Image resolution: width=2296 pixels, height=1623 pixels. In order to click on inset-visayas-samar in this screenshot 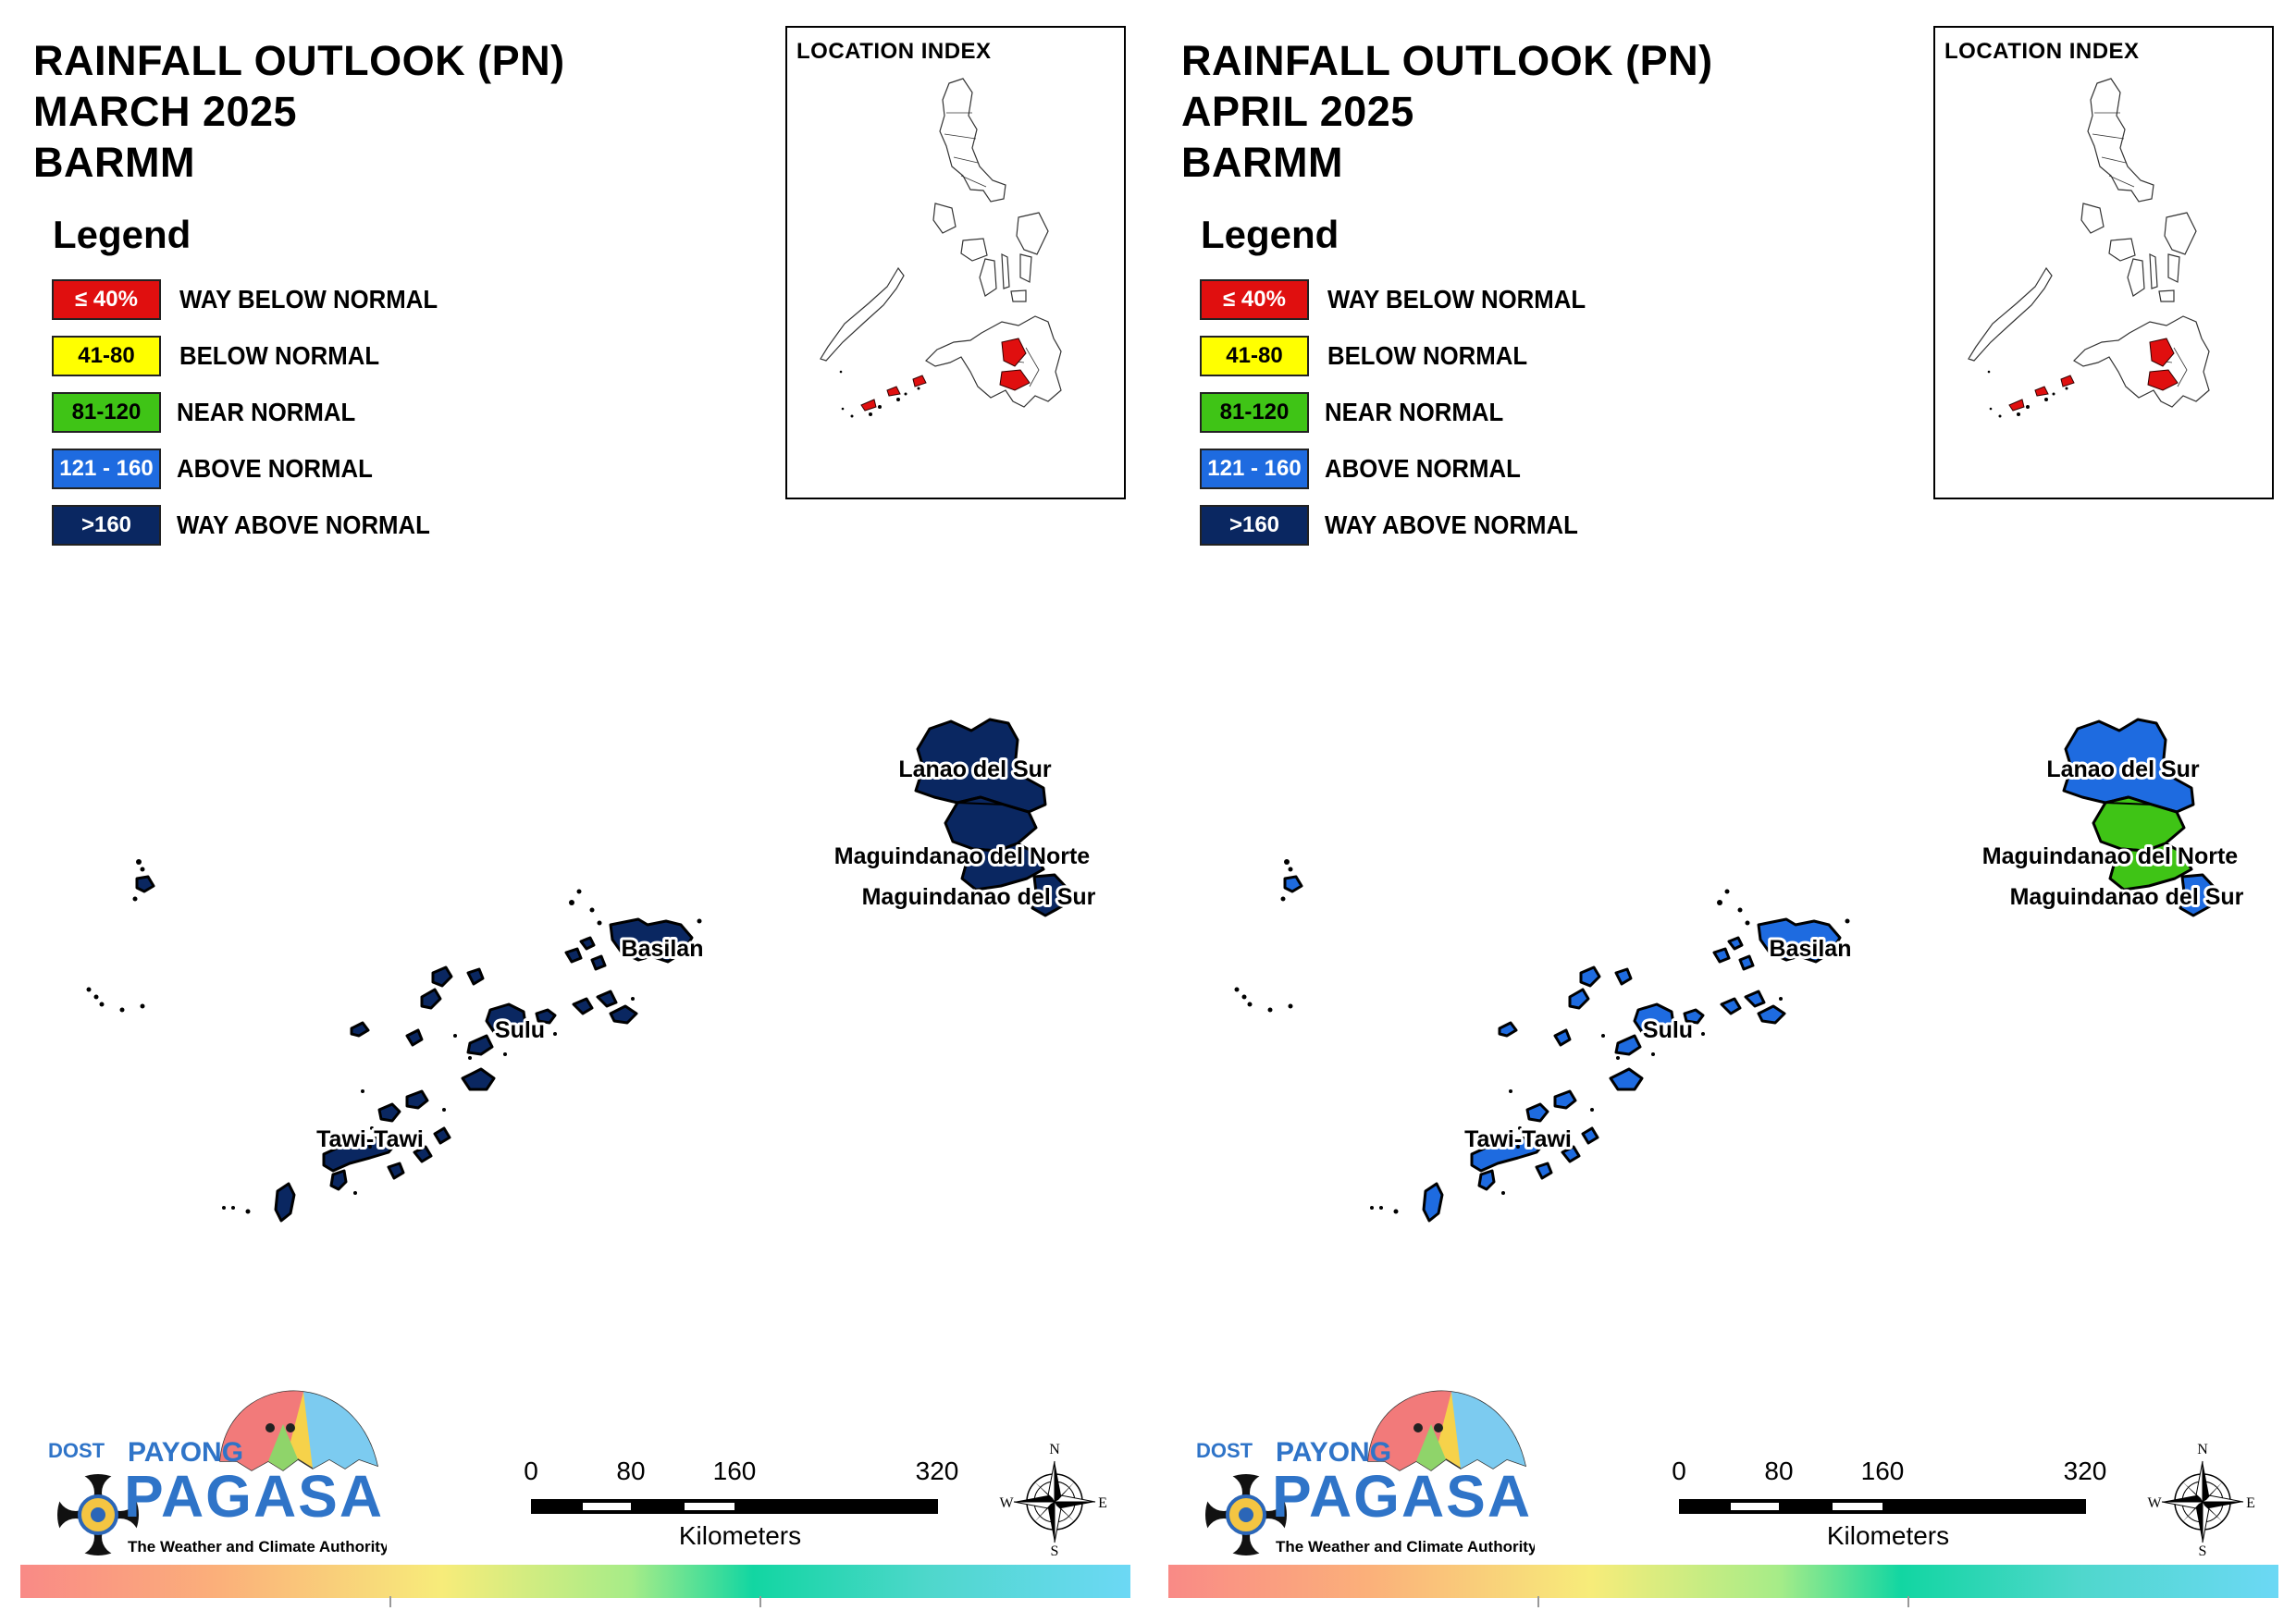, I will do `click(2180, 233)`.